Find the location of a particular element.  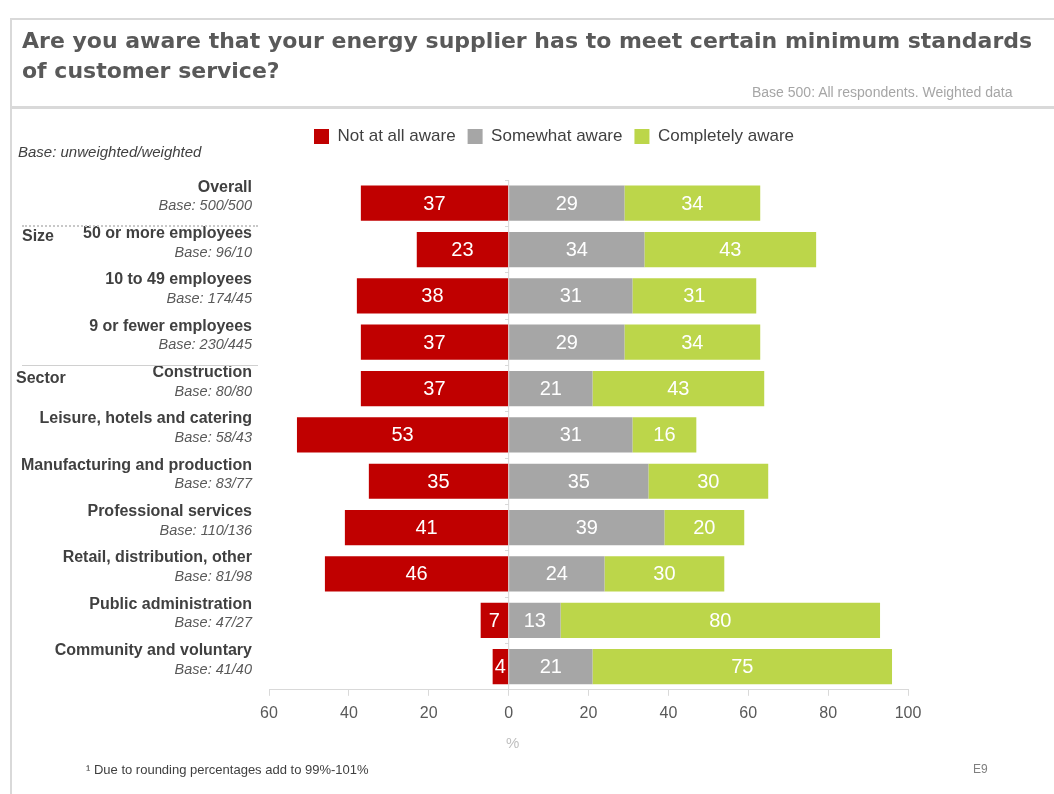

data-label: 46 is located at coordinates (416, 573).